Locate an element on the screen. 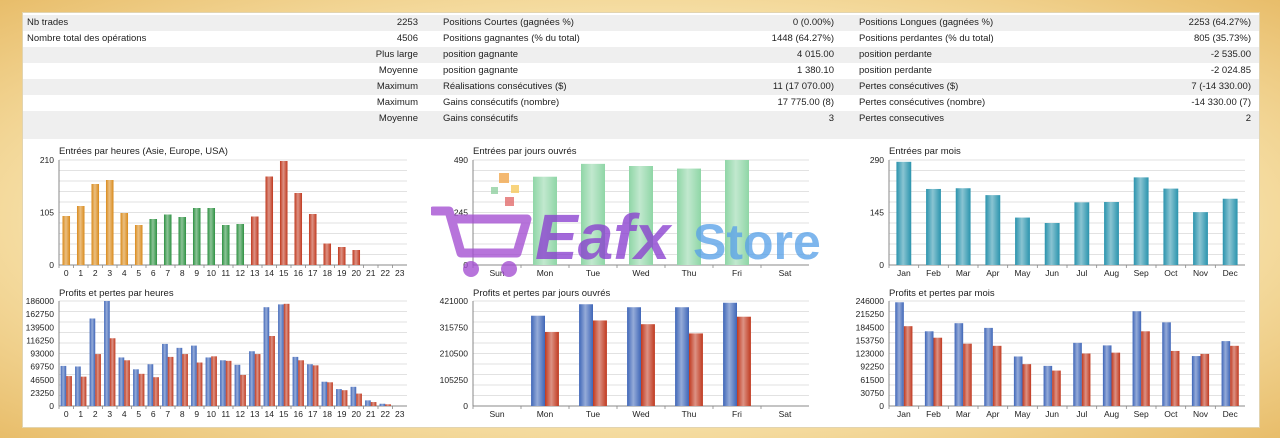 The width and height of the screenshot is (1280, 438). x-tick-label: 14 is located at coordinates (270, 414).